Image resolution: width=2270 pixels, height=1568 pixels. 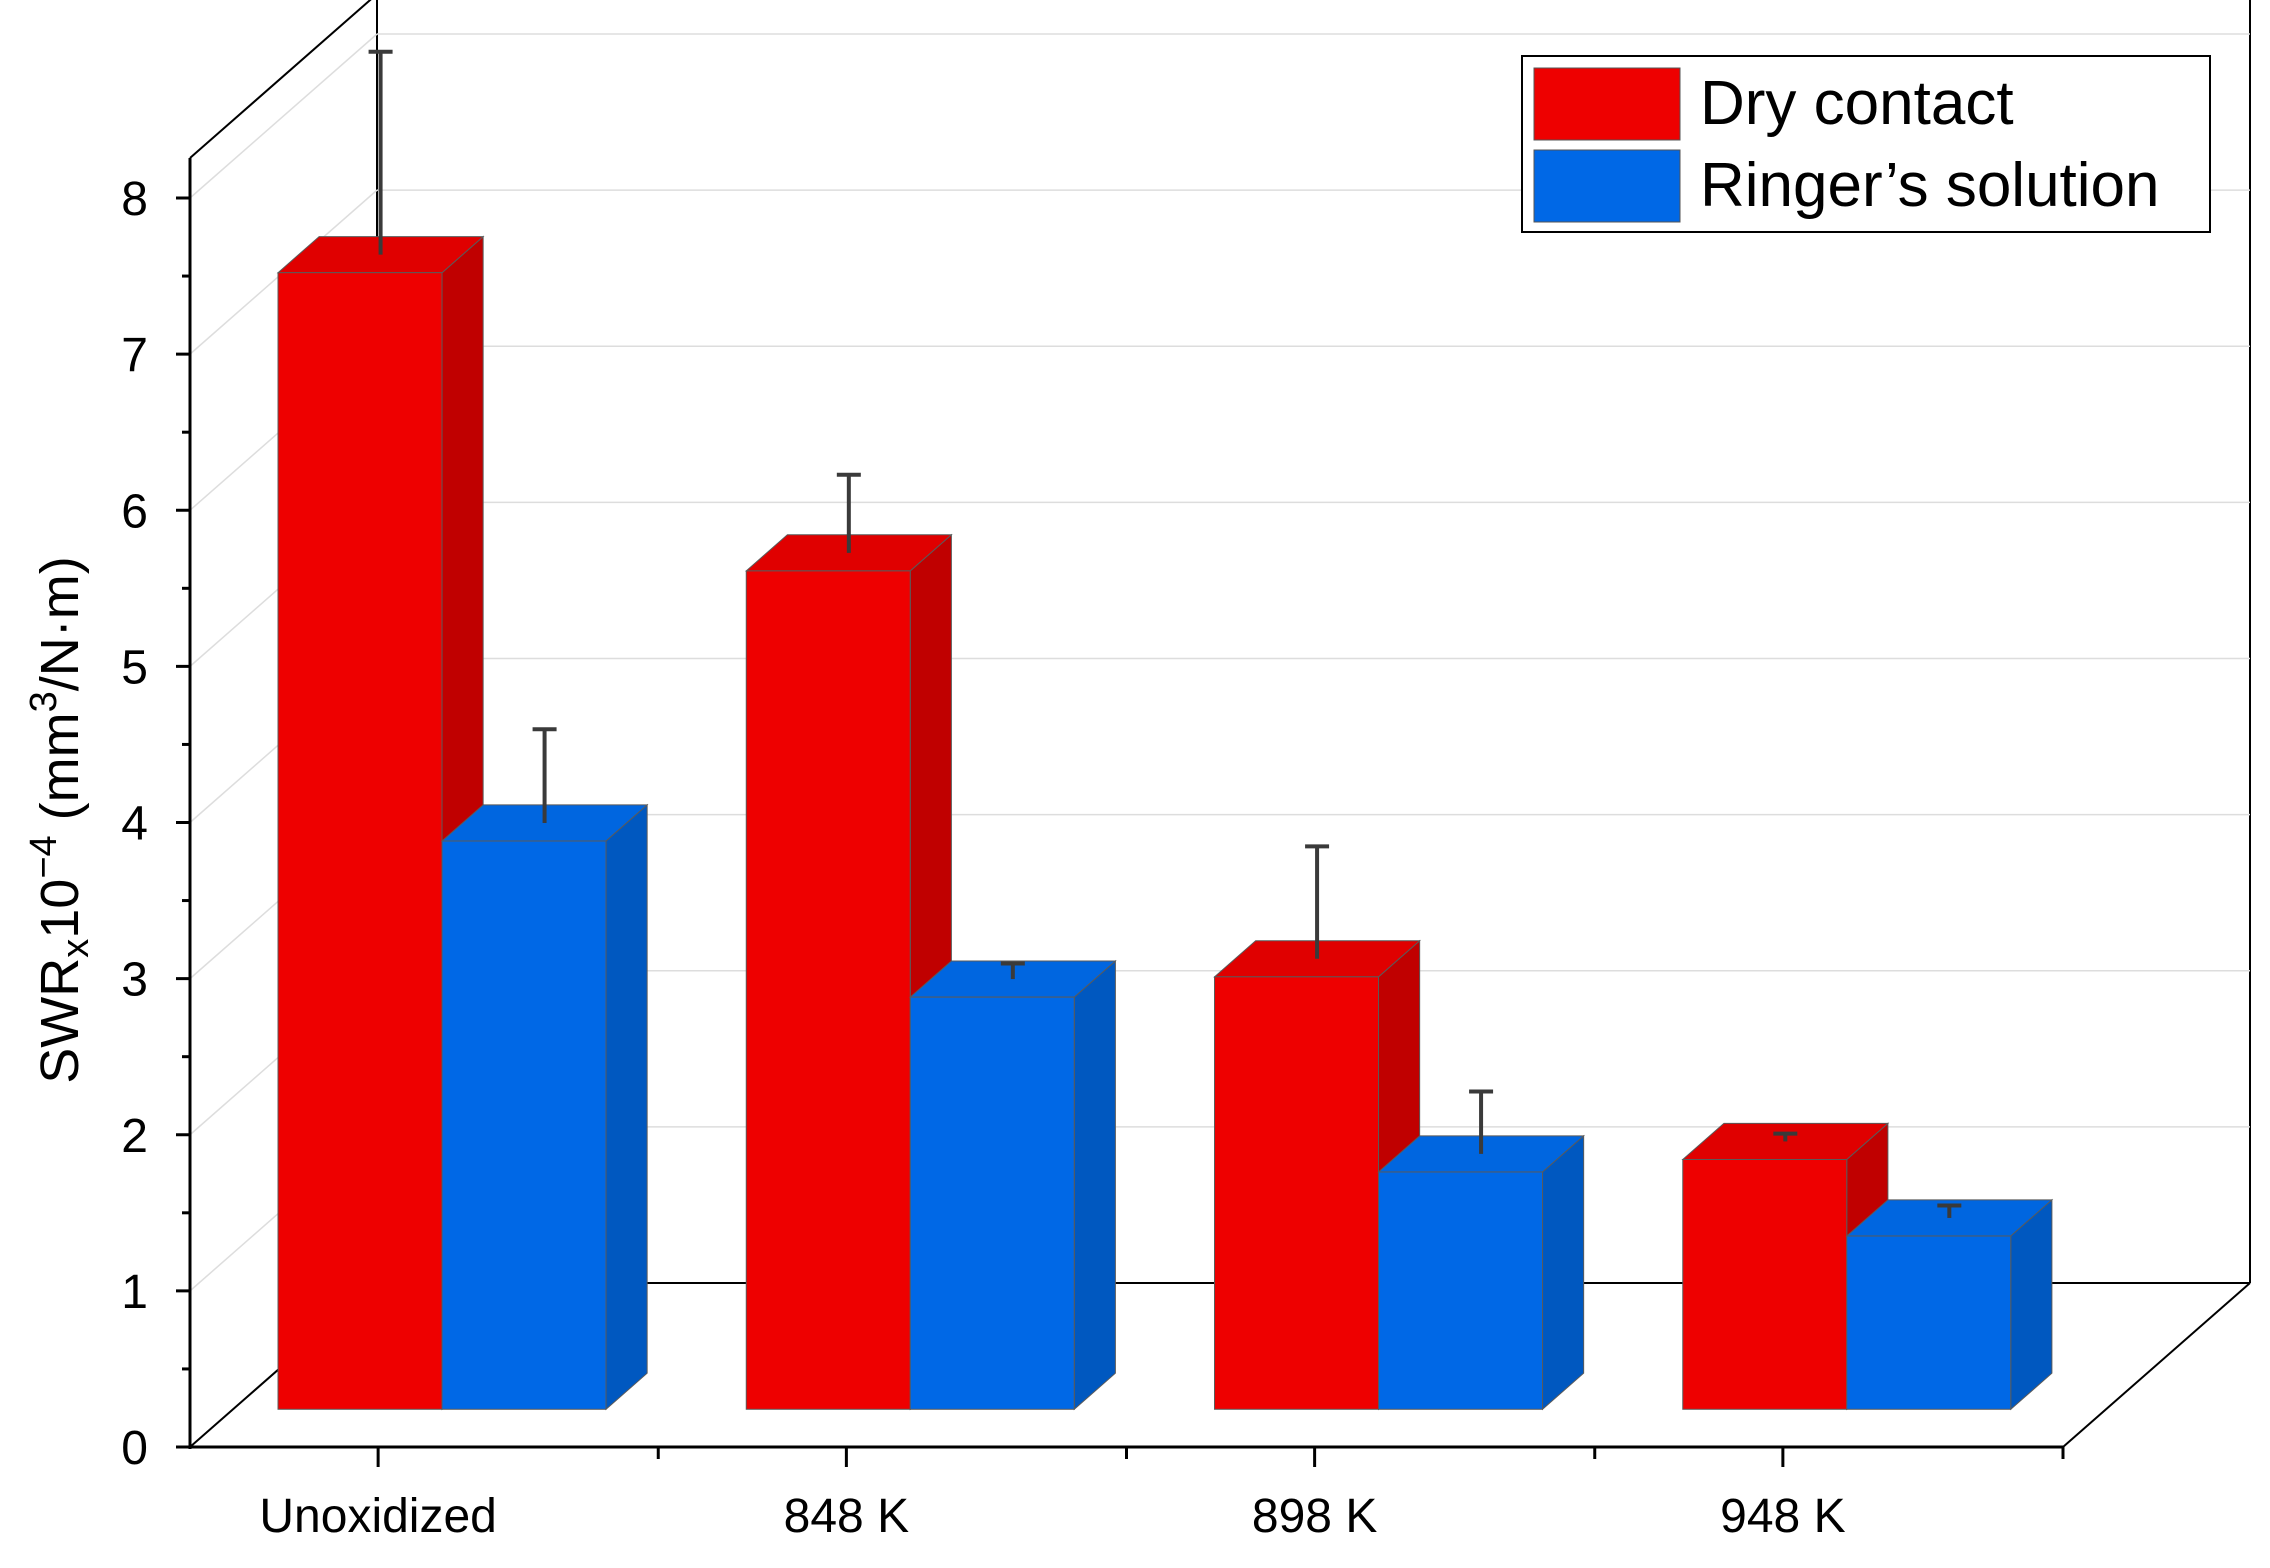 I want to click on bar-dry-contact-unoxidized-front, so click(x=360, y=841).